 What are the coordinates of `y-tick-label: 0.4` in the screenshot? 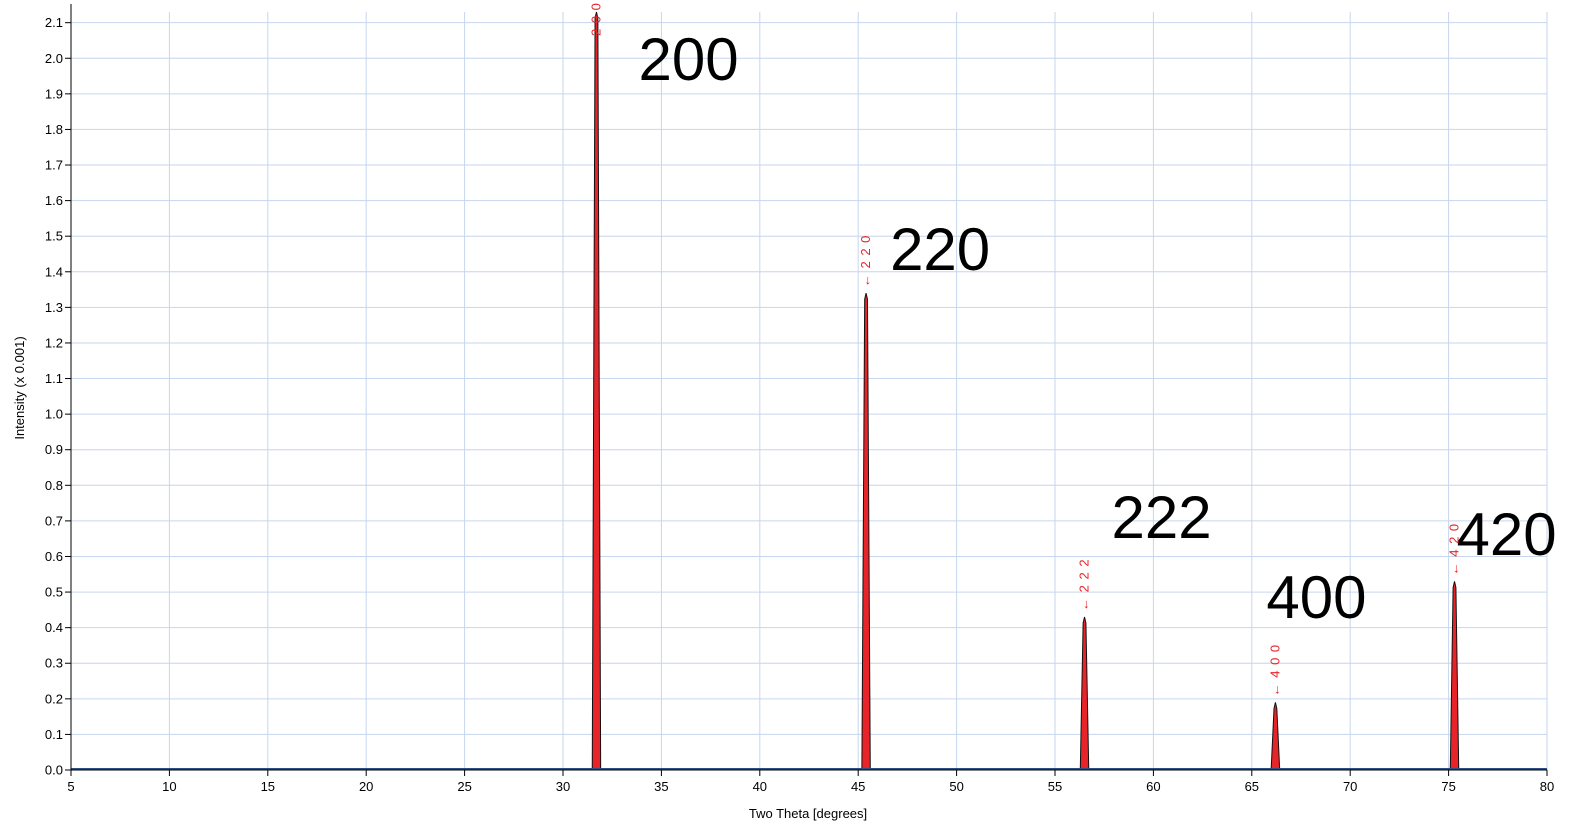 It's located at (54, 627).